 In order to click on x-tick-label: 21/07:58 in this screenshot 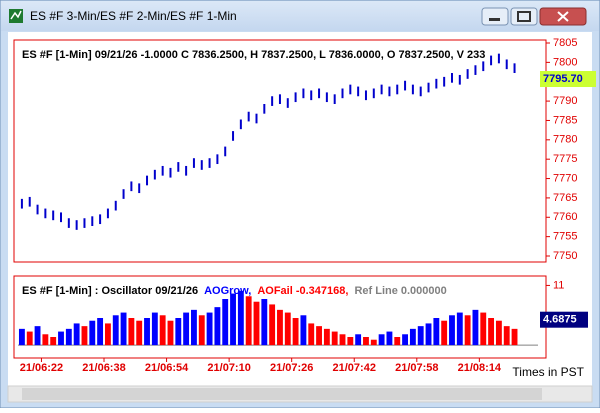, I will do `click(416, 368)`.